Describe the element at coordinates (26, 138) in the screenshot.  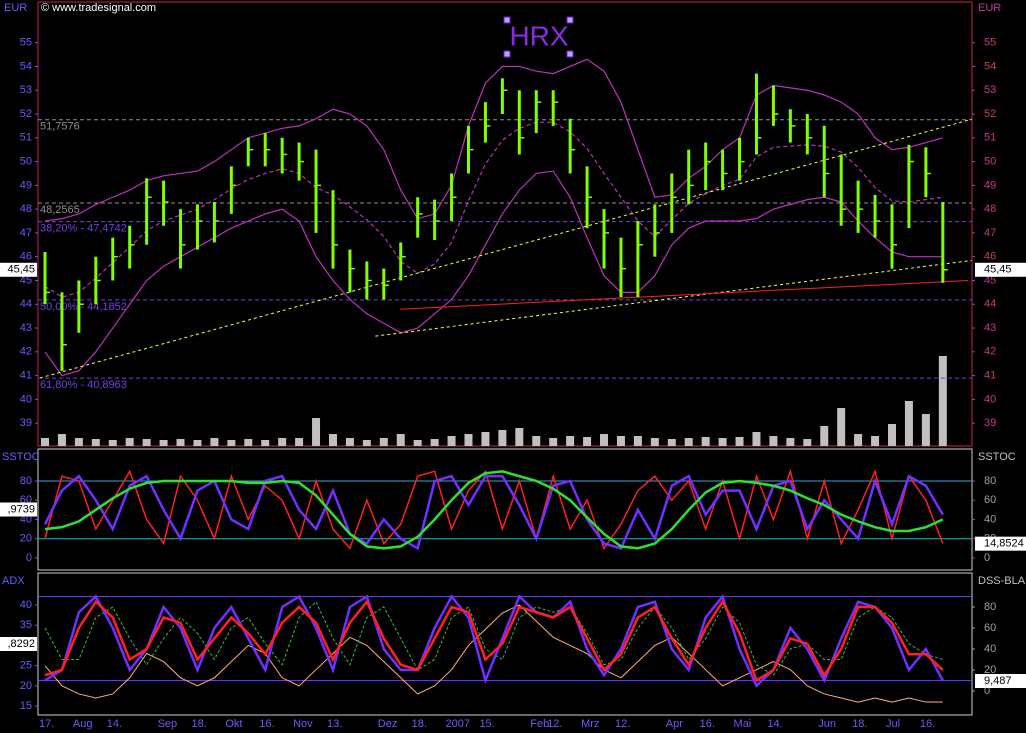
I see `y-tick-label: 51` at that location.